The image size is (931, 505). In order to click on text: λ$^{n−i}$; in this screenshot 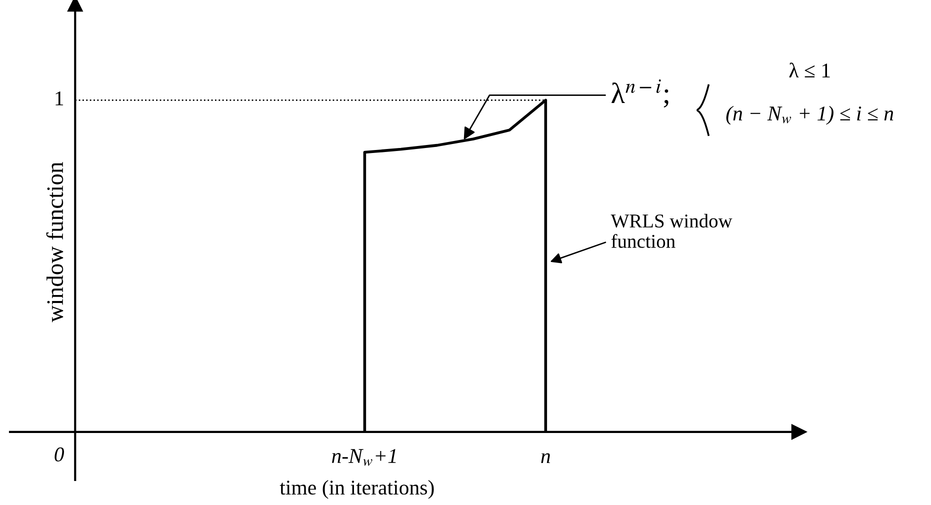, I will do `click(640, 93)`.